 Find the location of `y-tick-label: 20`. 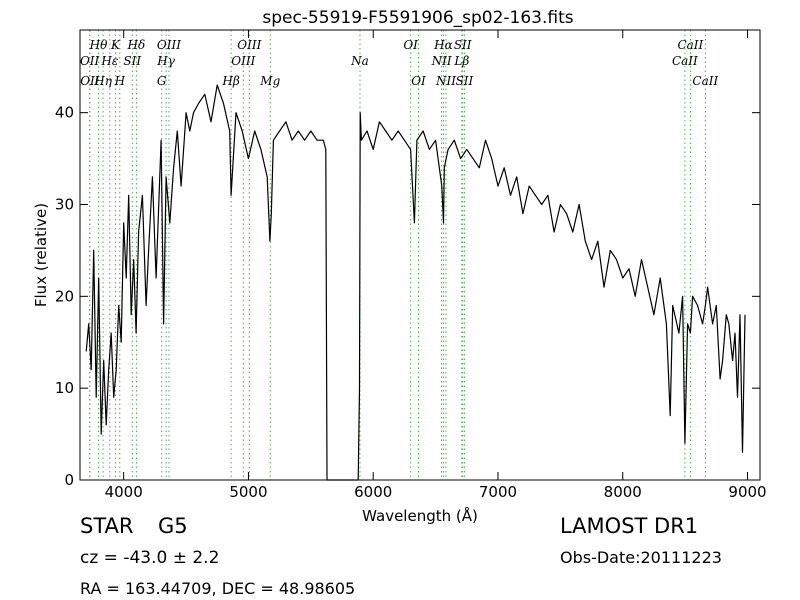

y-tick-label: 20 is located at coordinates (64, 296).